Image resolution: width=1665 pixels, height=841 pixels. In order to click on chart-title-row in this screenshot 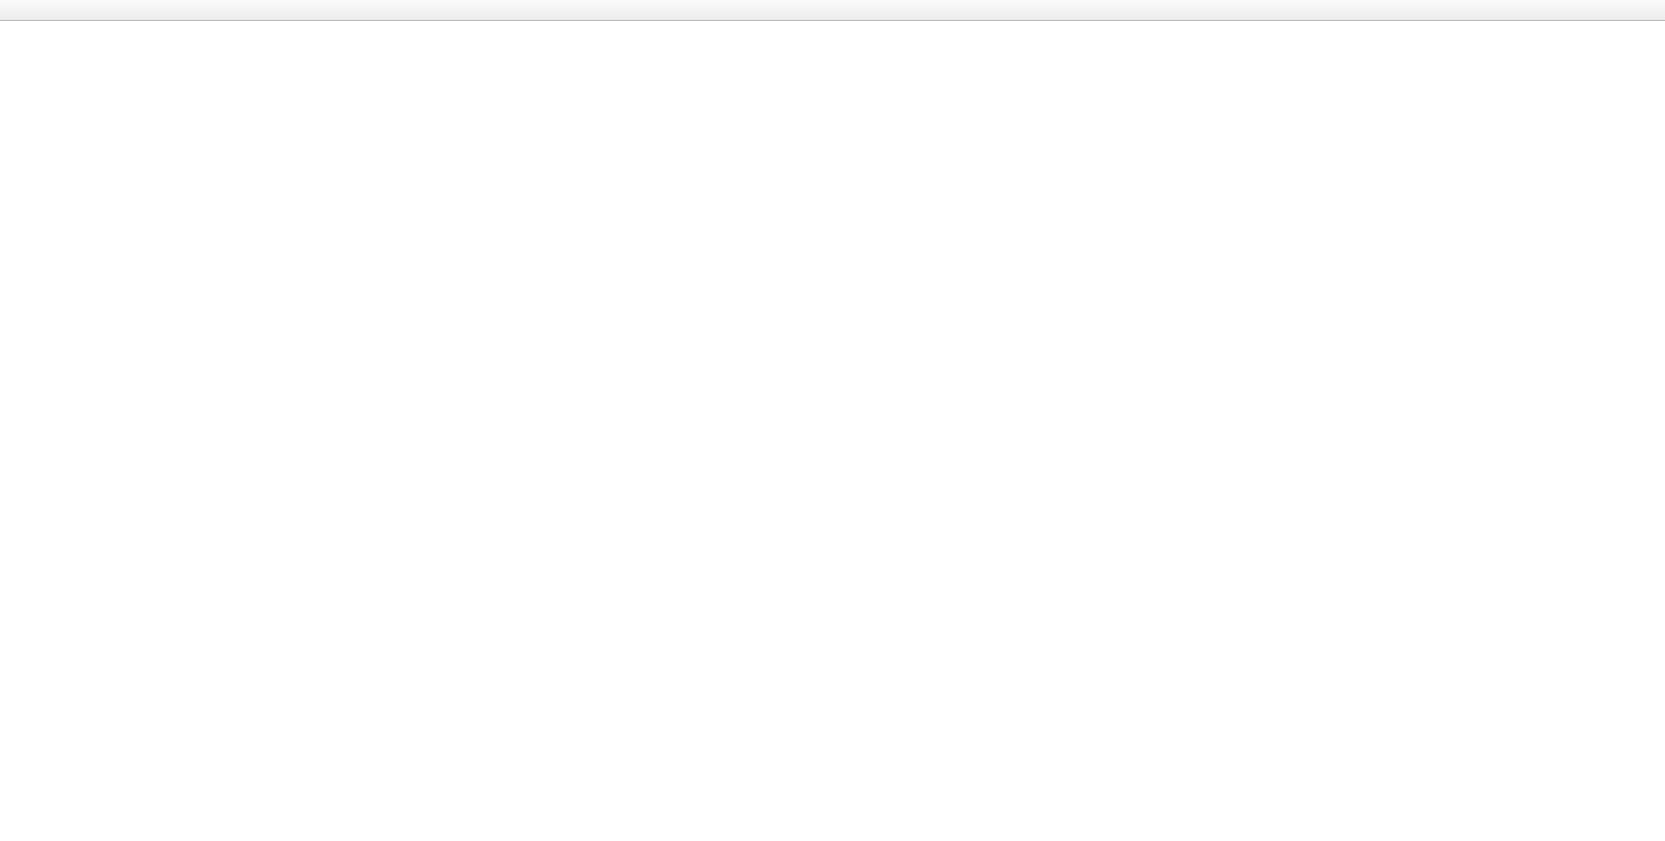, I will do `click(21, 48)`.